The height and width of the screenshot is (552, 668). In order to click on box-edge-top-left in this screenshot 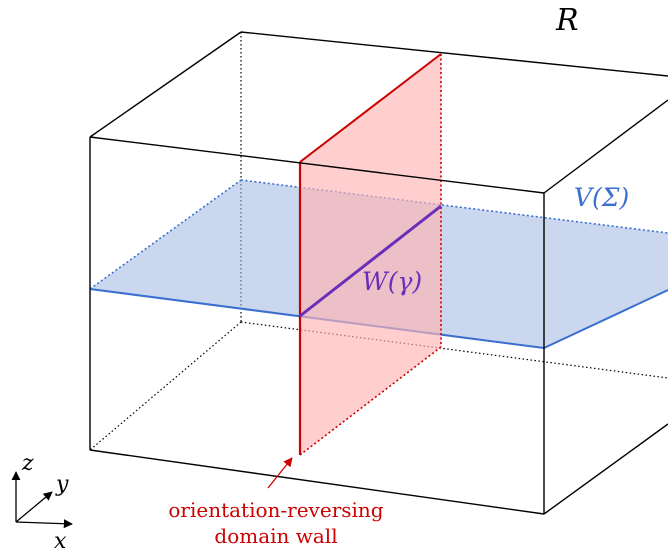, I will do `click(165, 84)`.